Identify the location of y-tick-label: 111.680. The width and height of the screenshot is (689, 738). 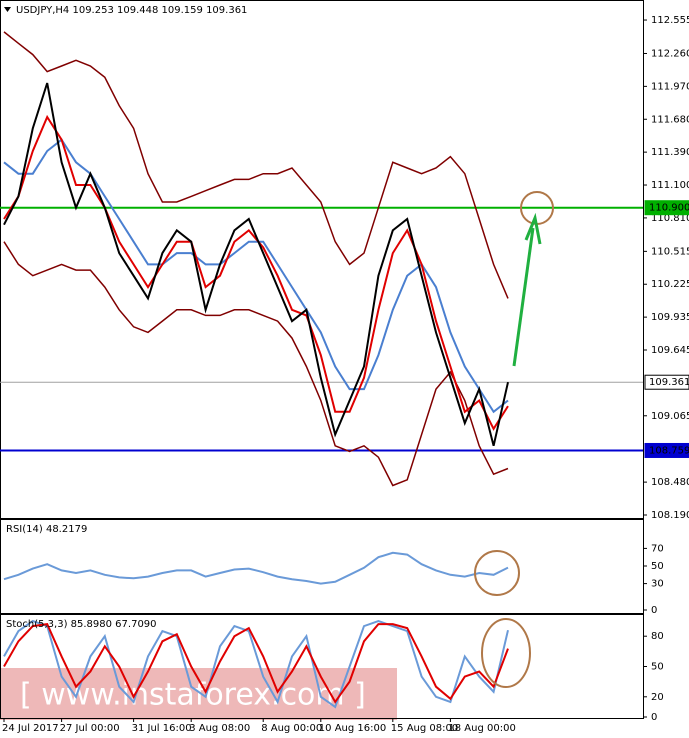
(670, 119).